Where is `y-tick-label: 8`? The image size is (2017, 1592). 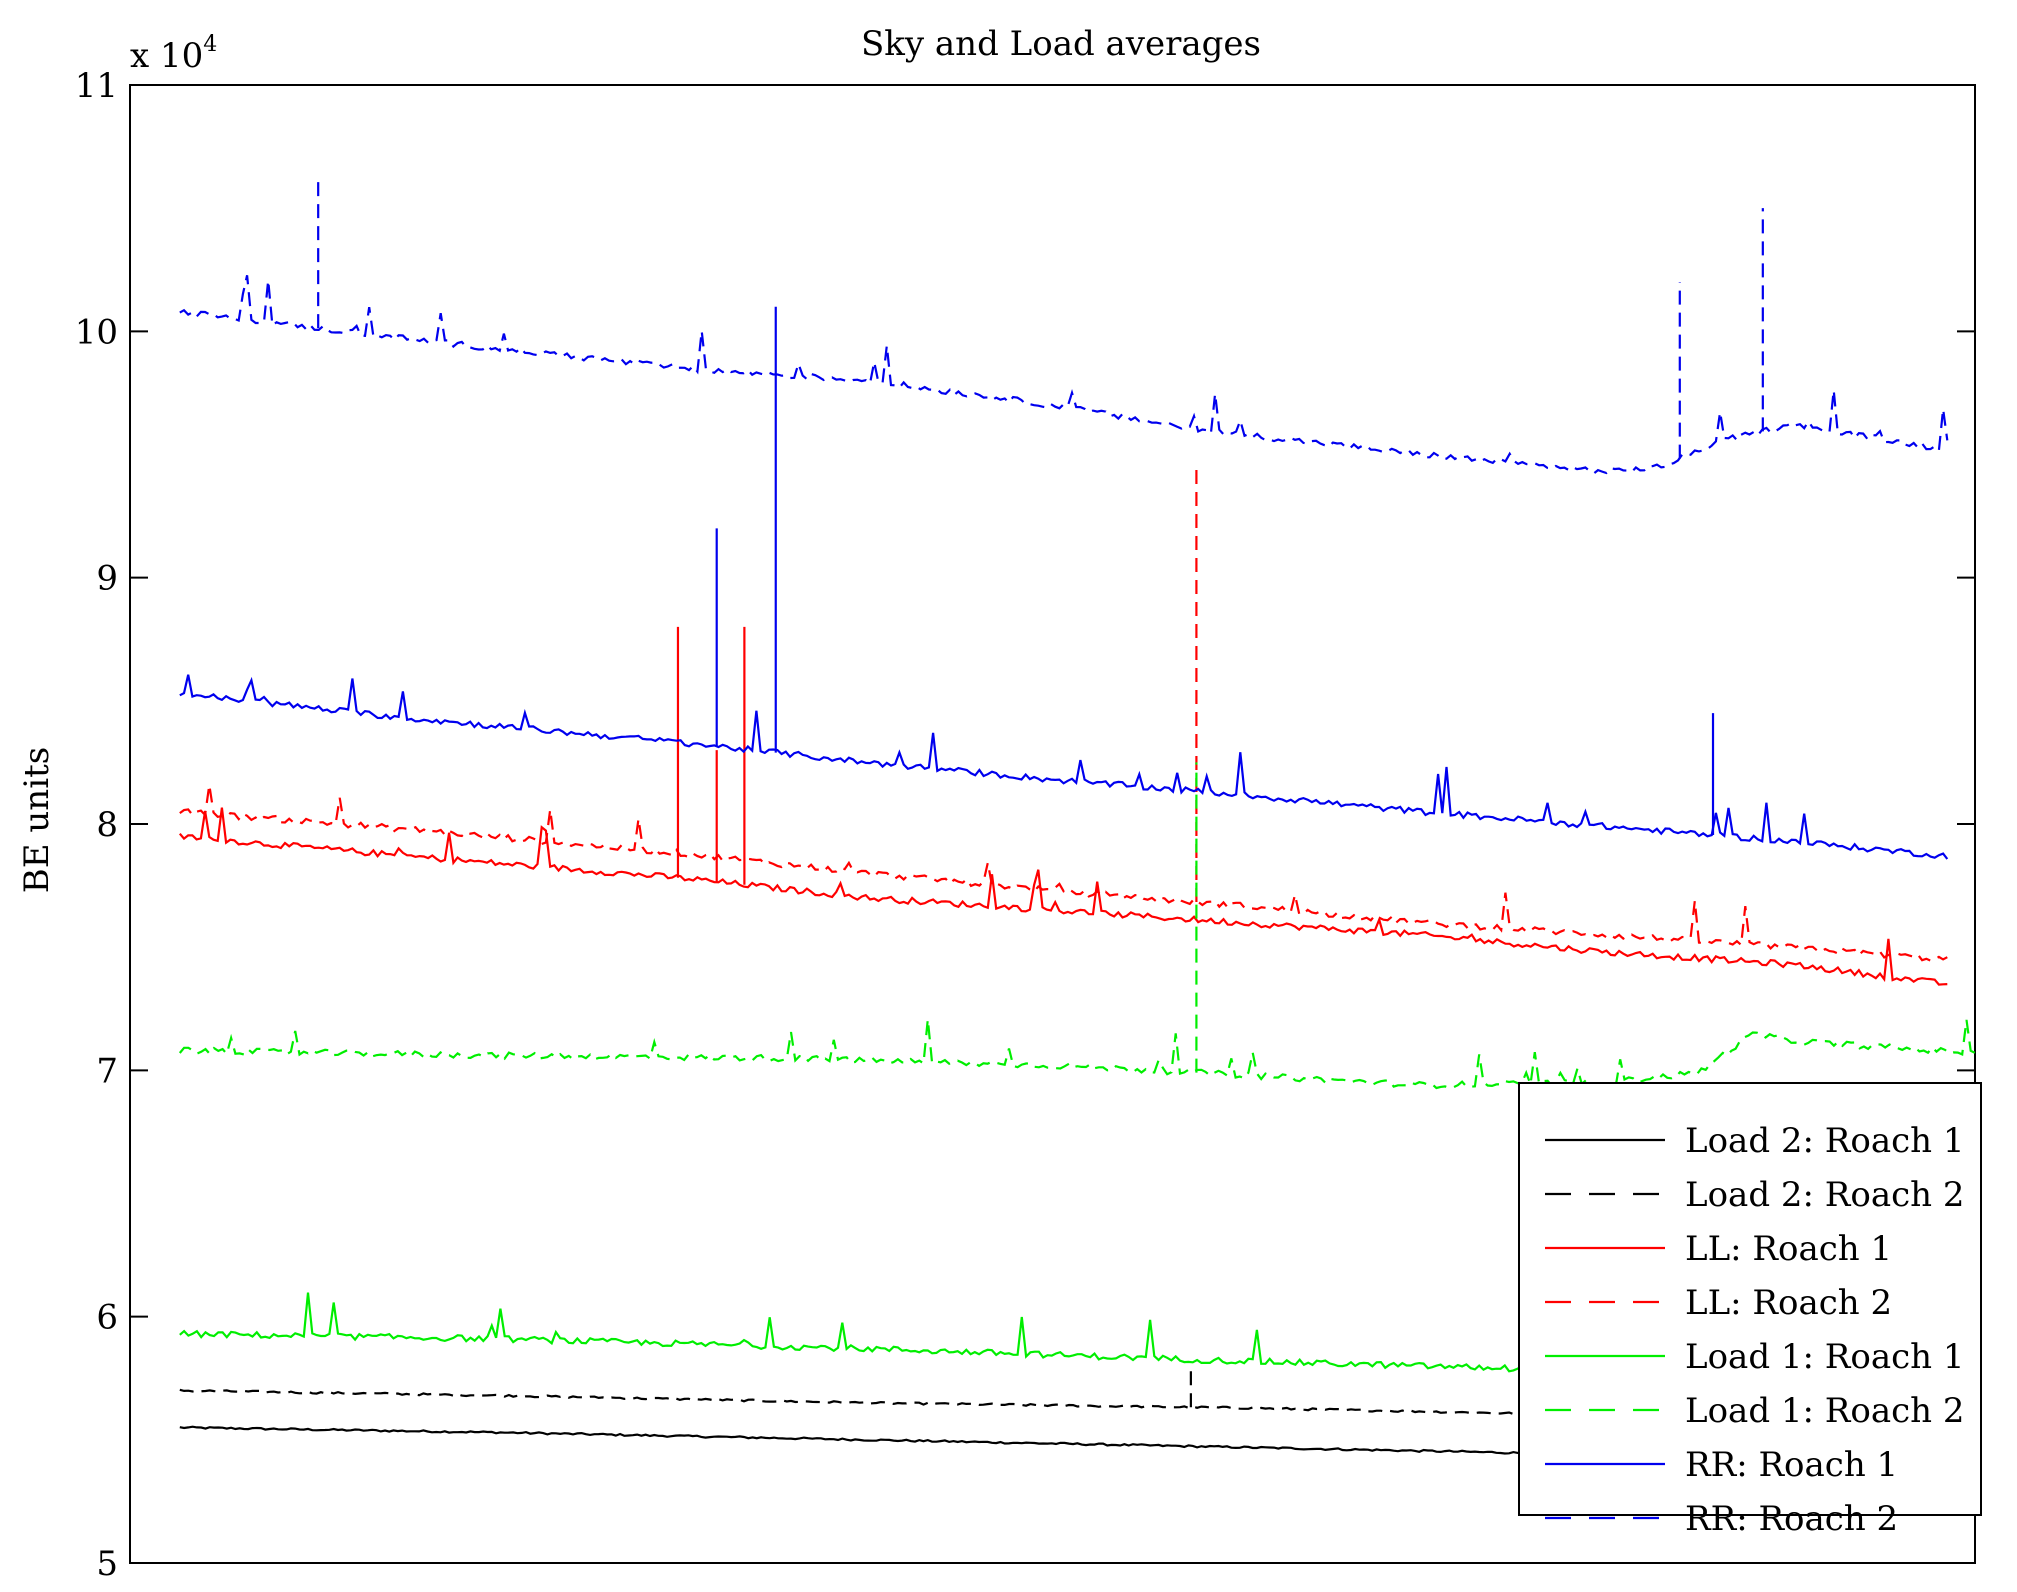 y-tick-label: 8 is located at coordinates (107, 825).